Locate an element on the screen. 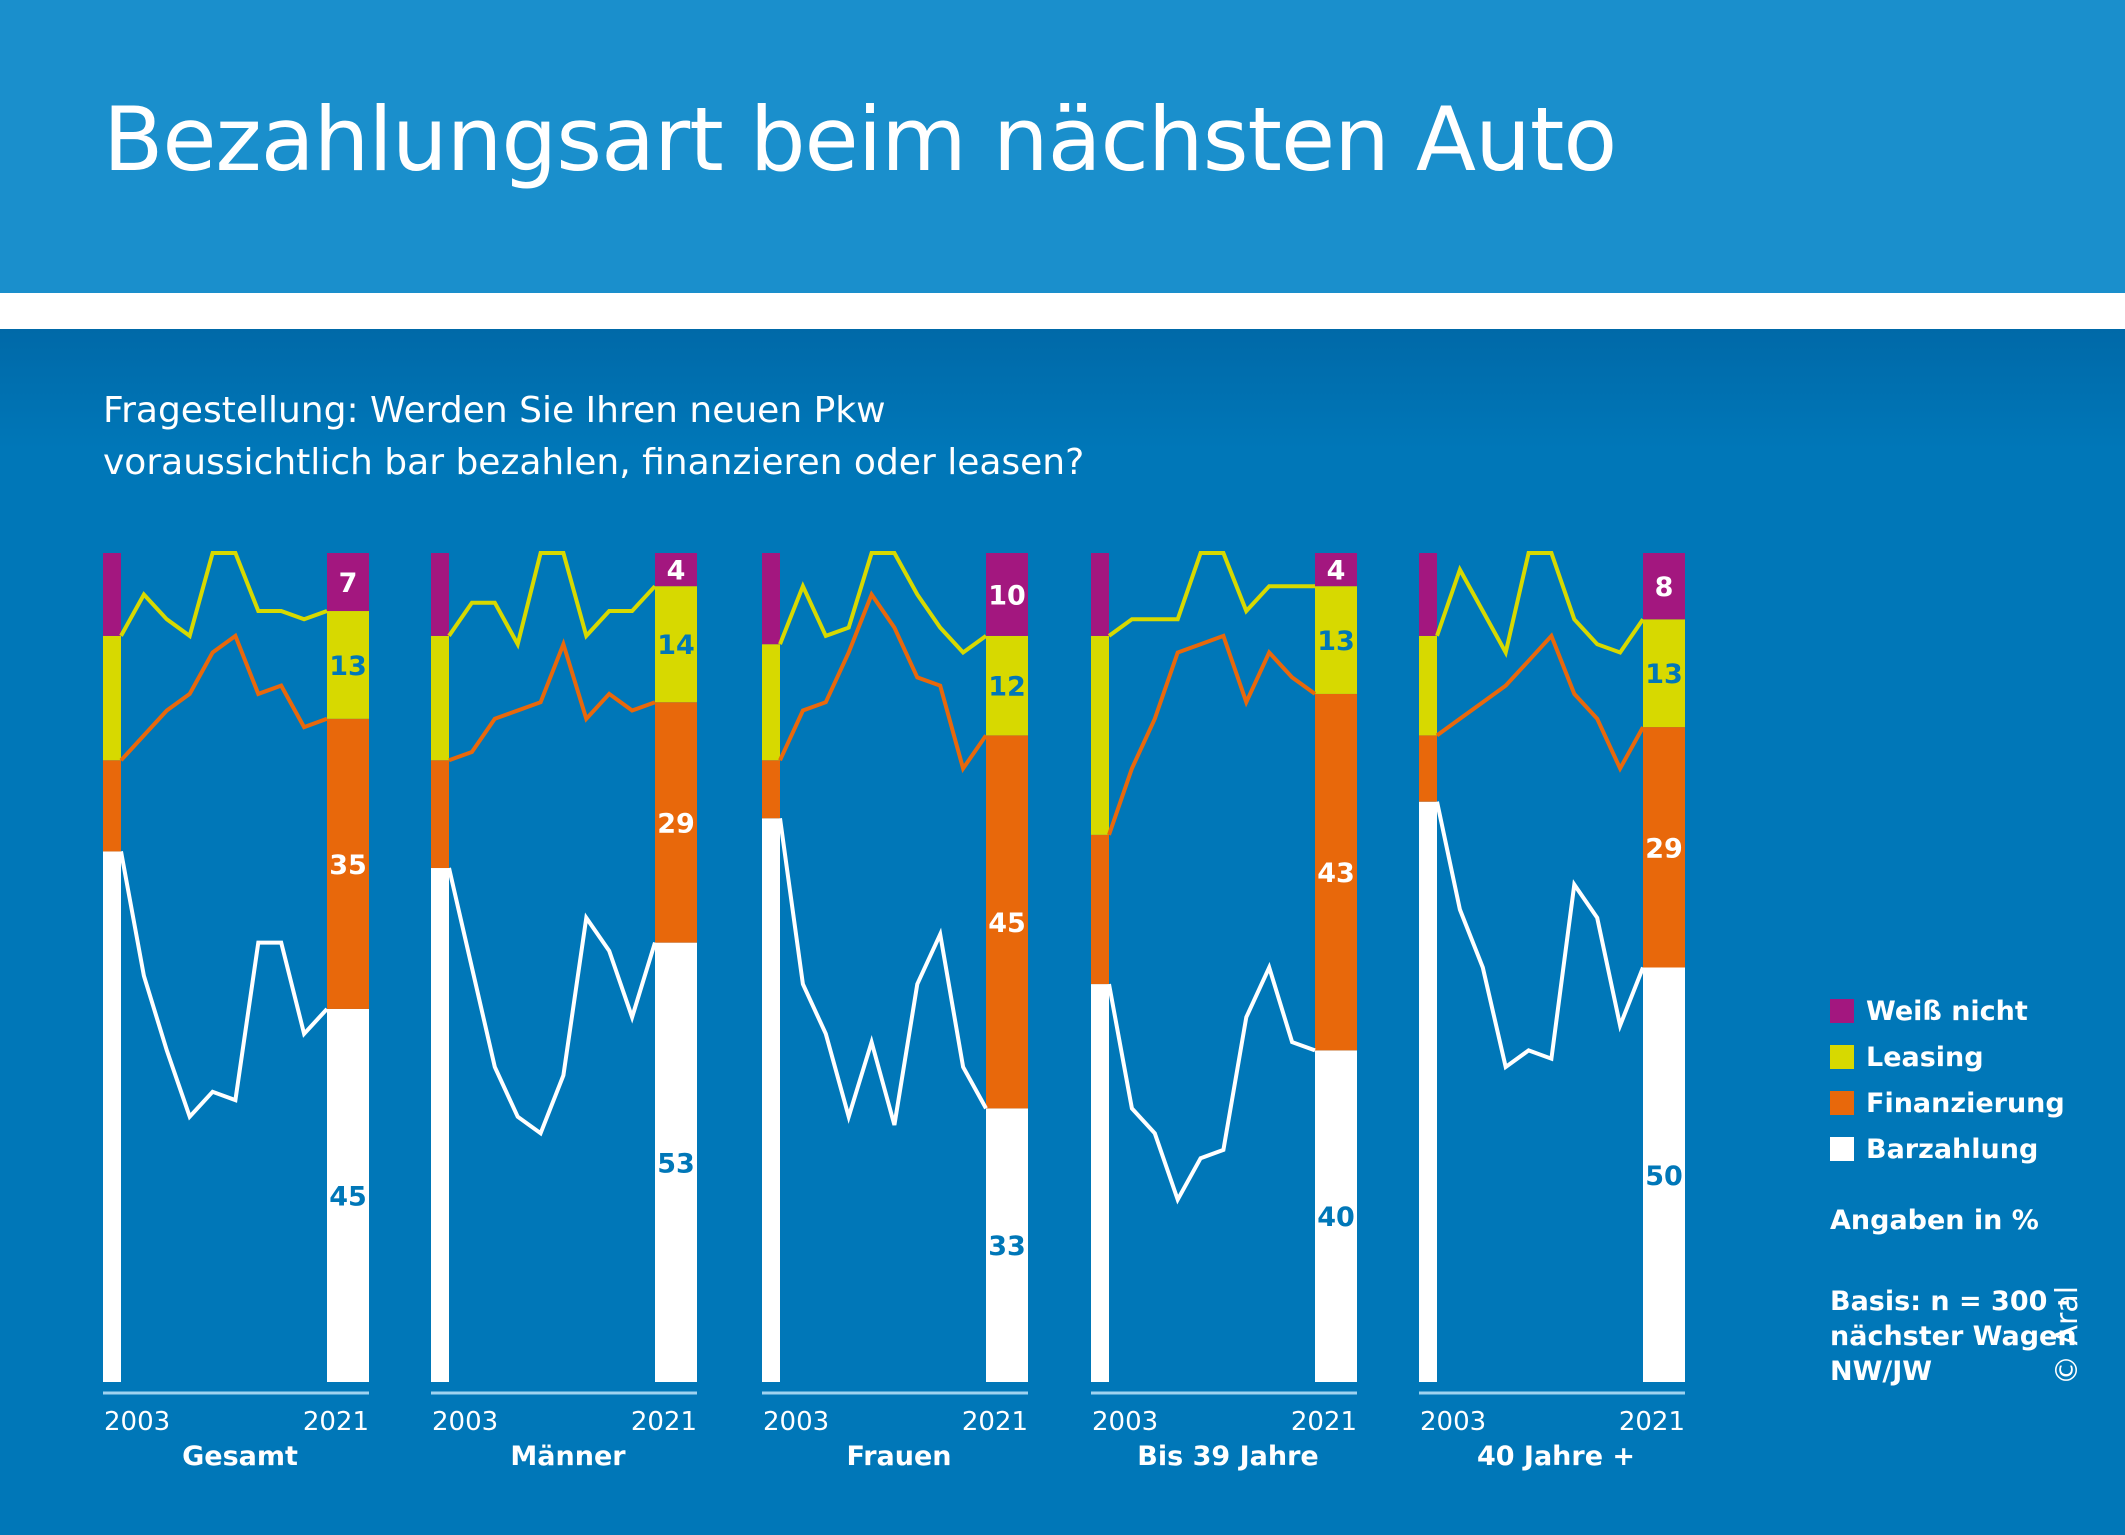  value-label-barzahlung: 53 is located at coordinates (676, 1163).